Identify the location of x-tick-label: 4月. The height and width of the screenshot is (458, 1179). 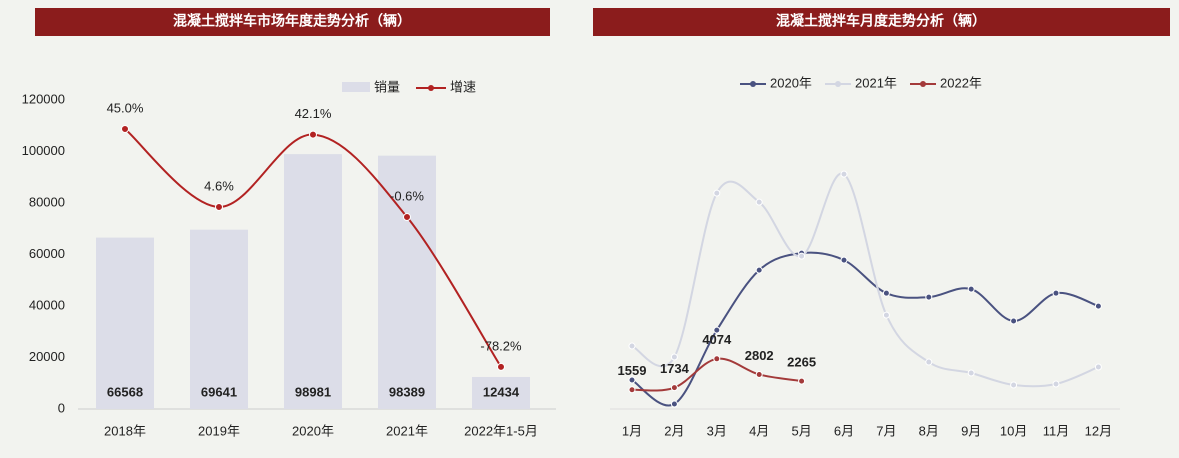
(759, 430).